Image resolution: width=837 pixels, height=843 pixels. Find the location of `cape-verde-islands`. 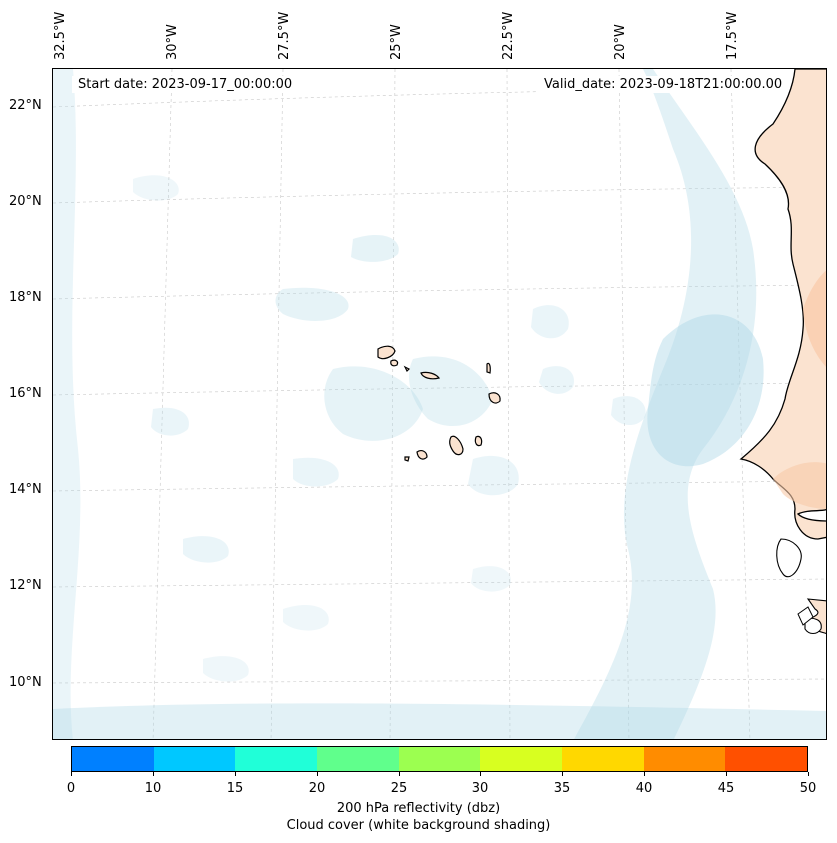

cape-verde-islands is located at coordinates (439, 403).